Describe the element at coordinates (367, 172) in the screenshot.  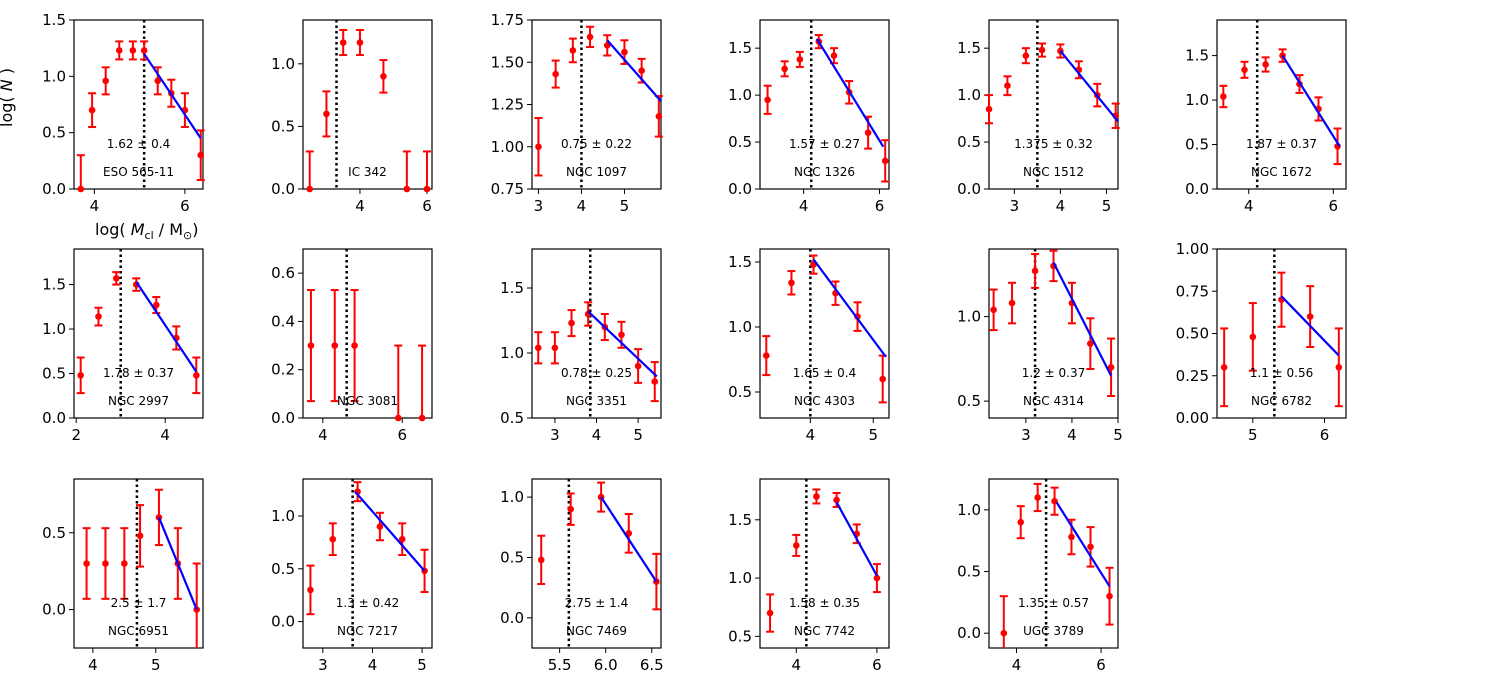
I see `galaxy-label: IC 342` at that location.